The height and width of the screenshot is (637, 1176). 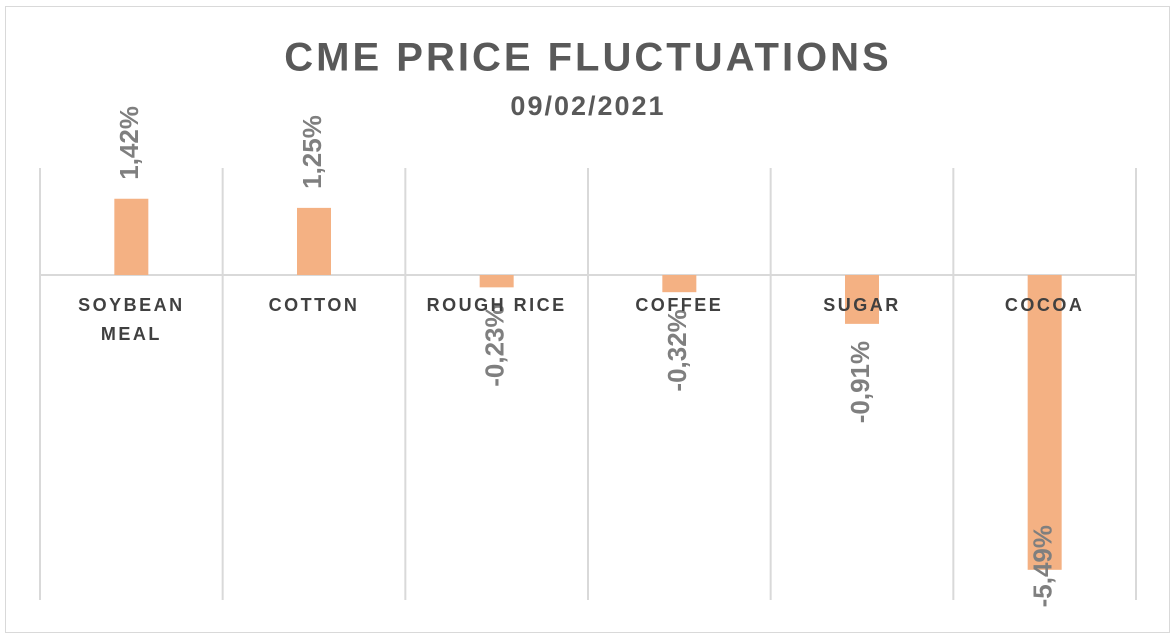 I want to click on x-tick-label: COTTON, so click(x=314, y=305).